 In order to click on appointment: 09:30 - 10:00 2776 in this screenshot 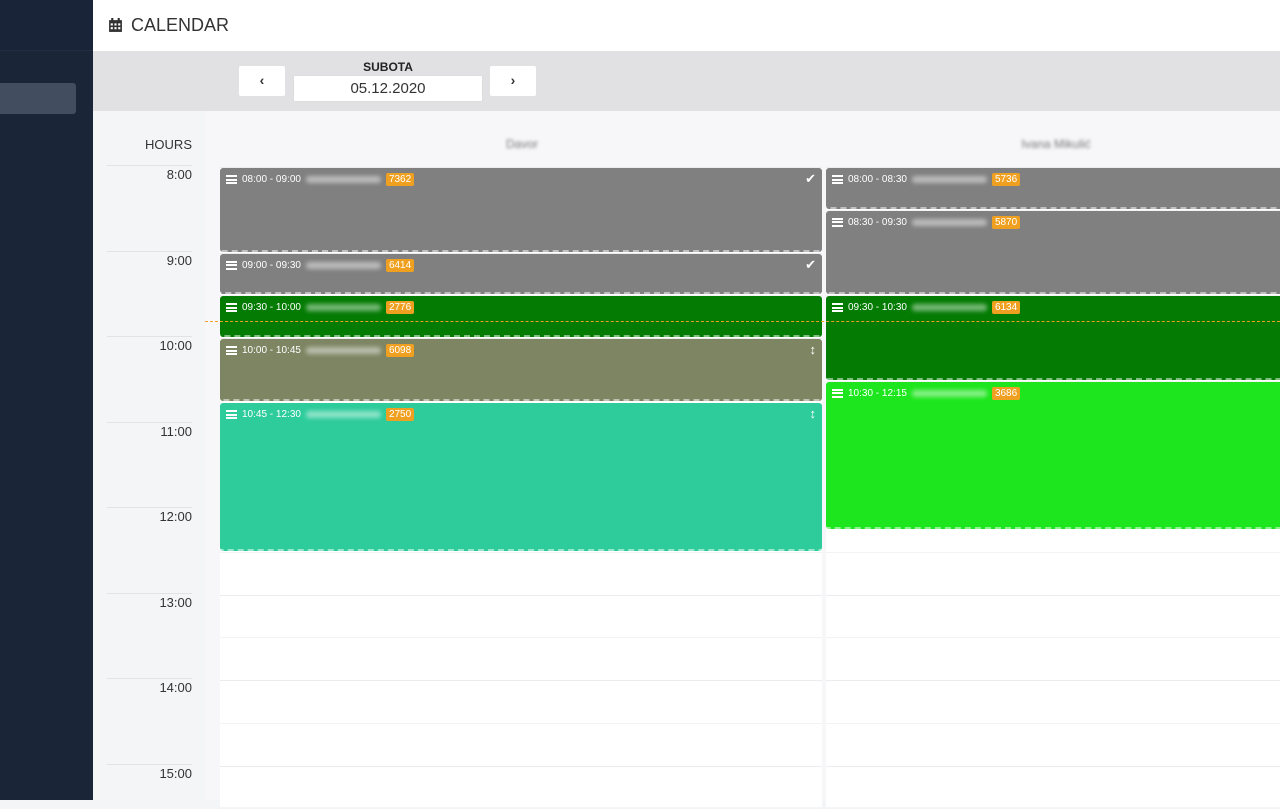, I will do `click(521, 316)`.